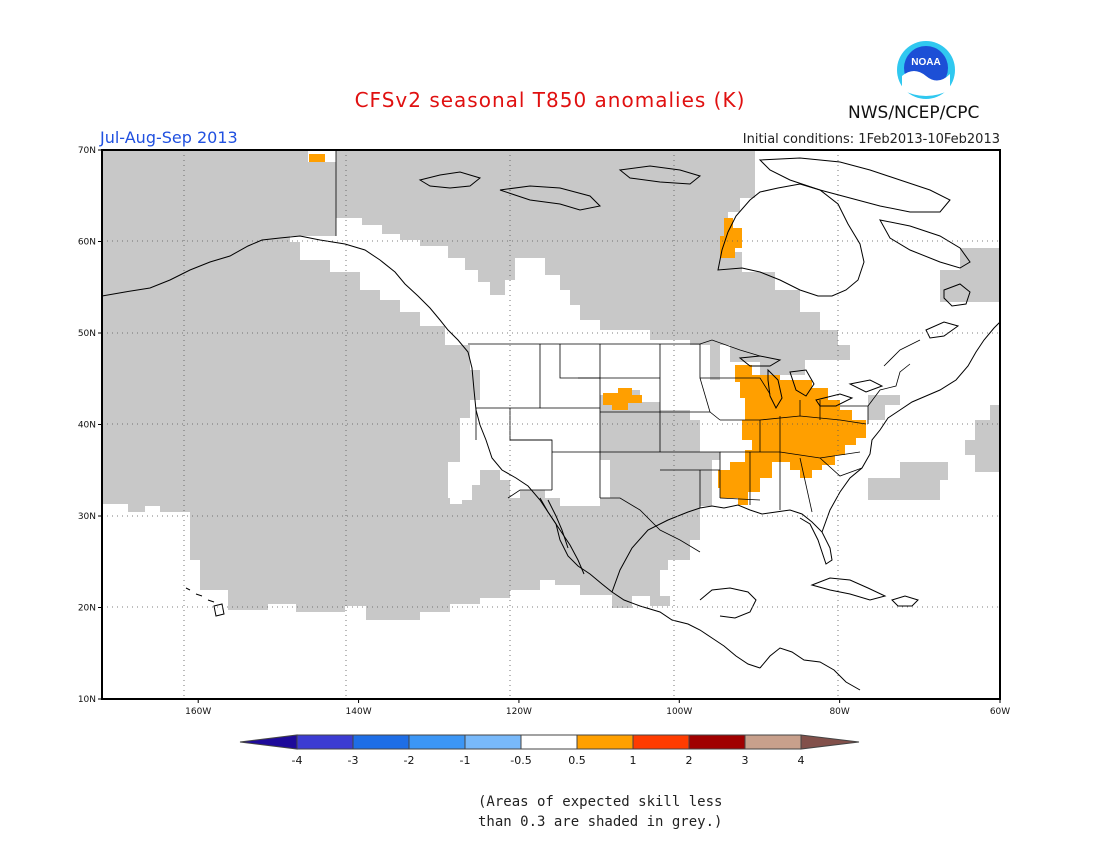 The width and height of the screenshot is (1100, 850). Describe the element at coordinates (87, 243) in the screenshot. I see `lat-tick-label: 60N` at that location.